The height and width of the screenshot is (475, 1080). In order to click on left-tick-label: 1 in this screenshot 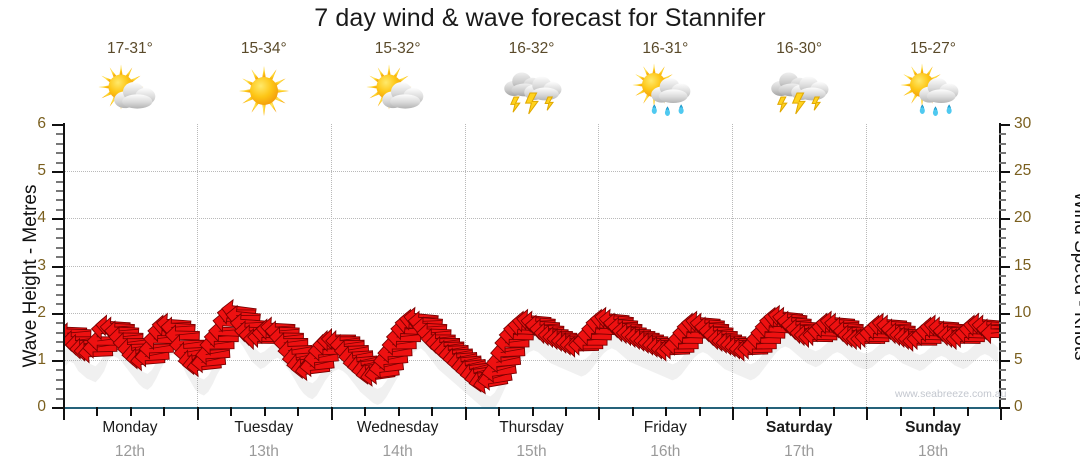, I will do `click(41, 359)`.